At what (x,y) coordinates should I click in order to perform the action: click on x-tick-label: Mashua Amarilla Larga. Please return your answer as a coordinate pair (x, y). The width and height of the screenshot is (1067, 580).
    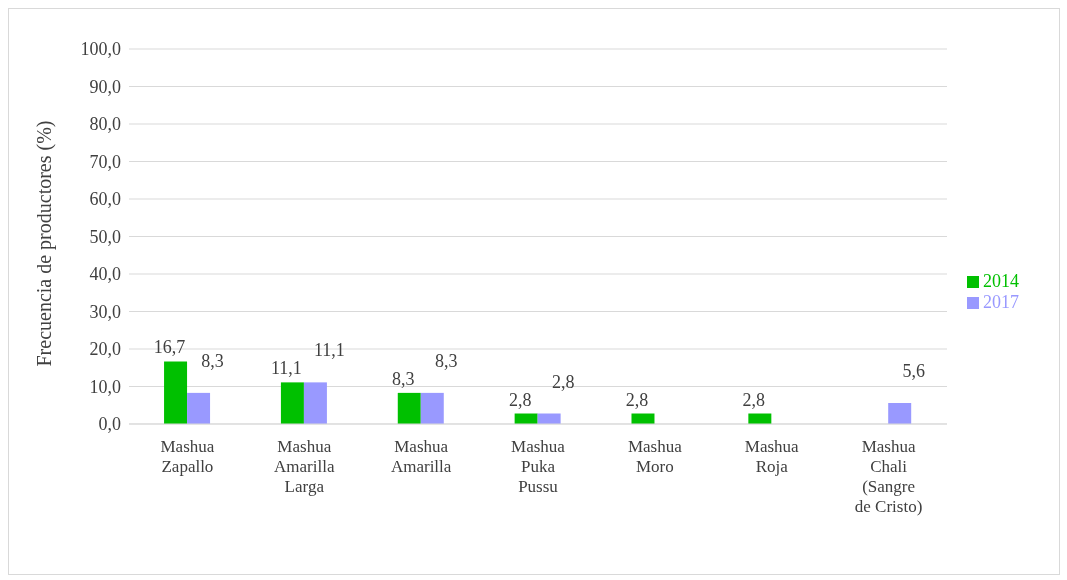
    Looking at the image, I should click on (304, 466).